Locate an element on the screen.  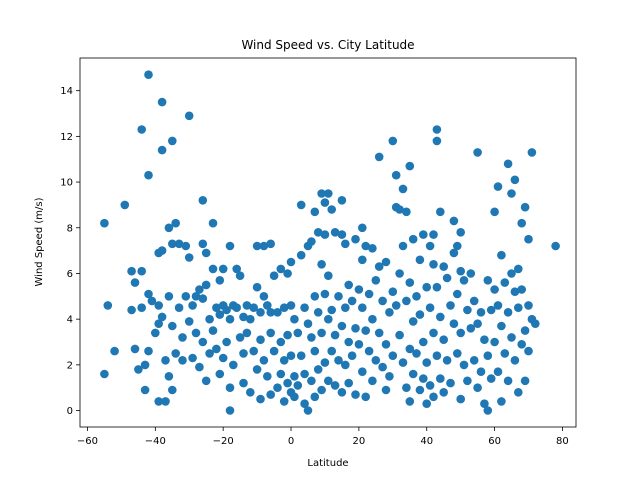
chart-title: Wind Speed vs. City Latitude is located at coordinates (327, 45).